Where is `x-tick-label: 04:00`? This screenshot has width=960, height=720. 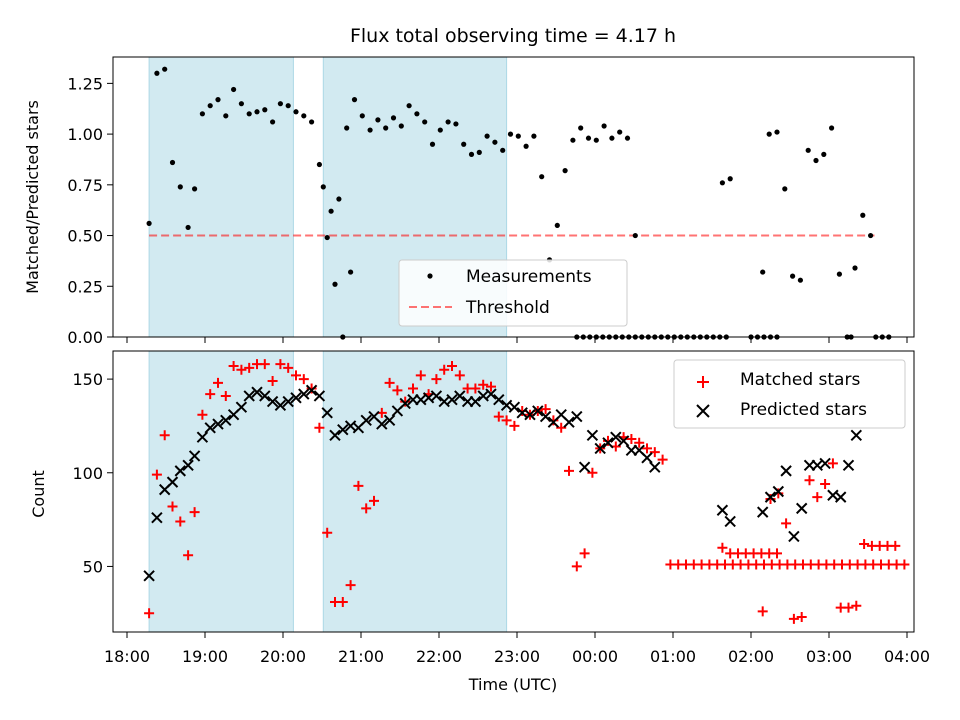 x-tick-label: 04:00 is located at coordinates (907, 656).